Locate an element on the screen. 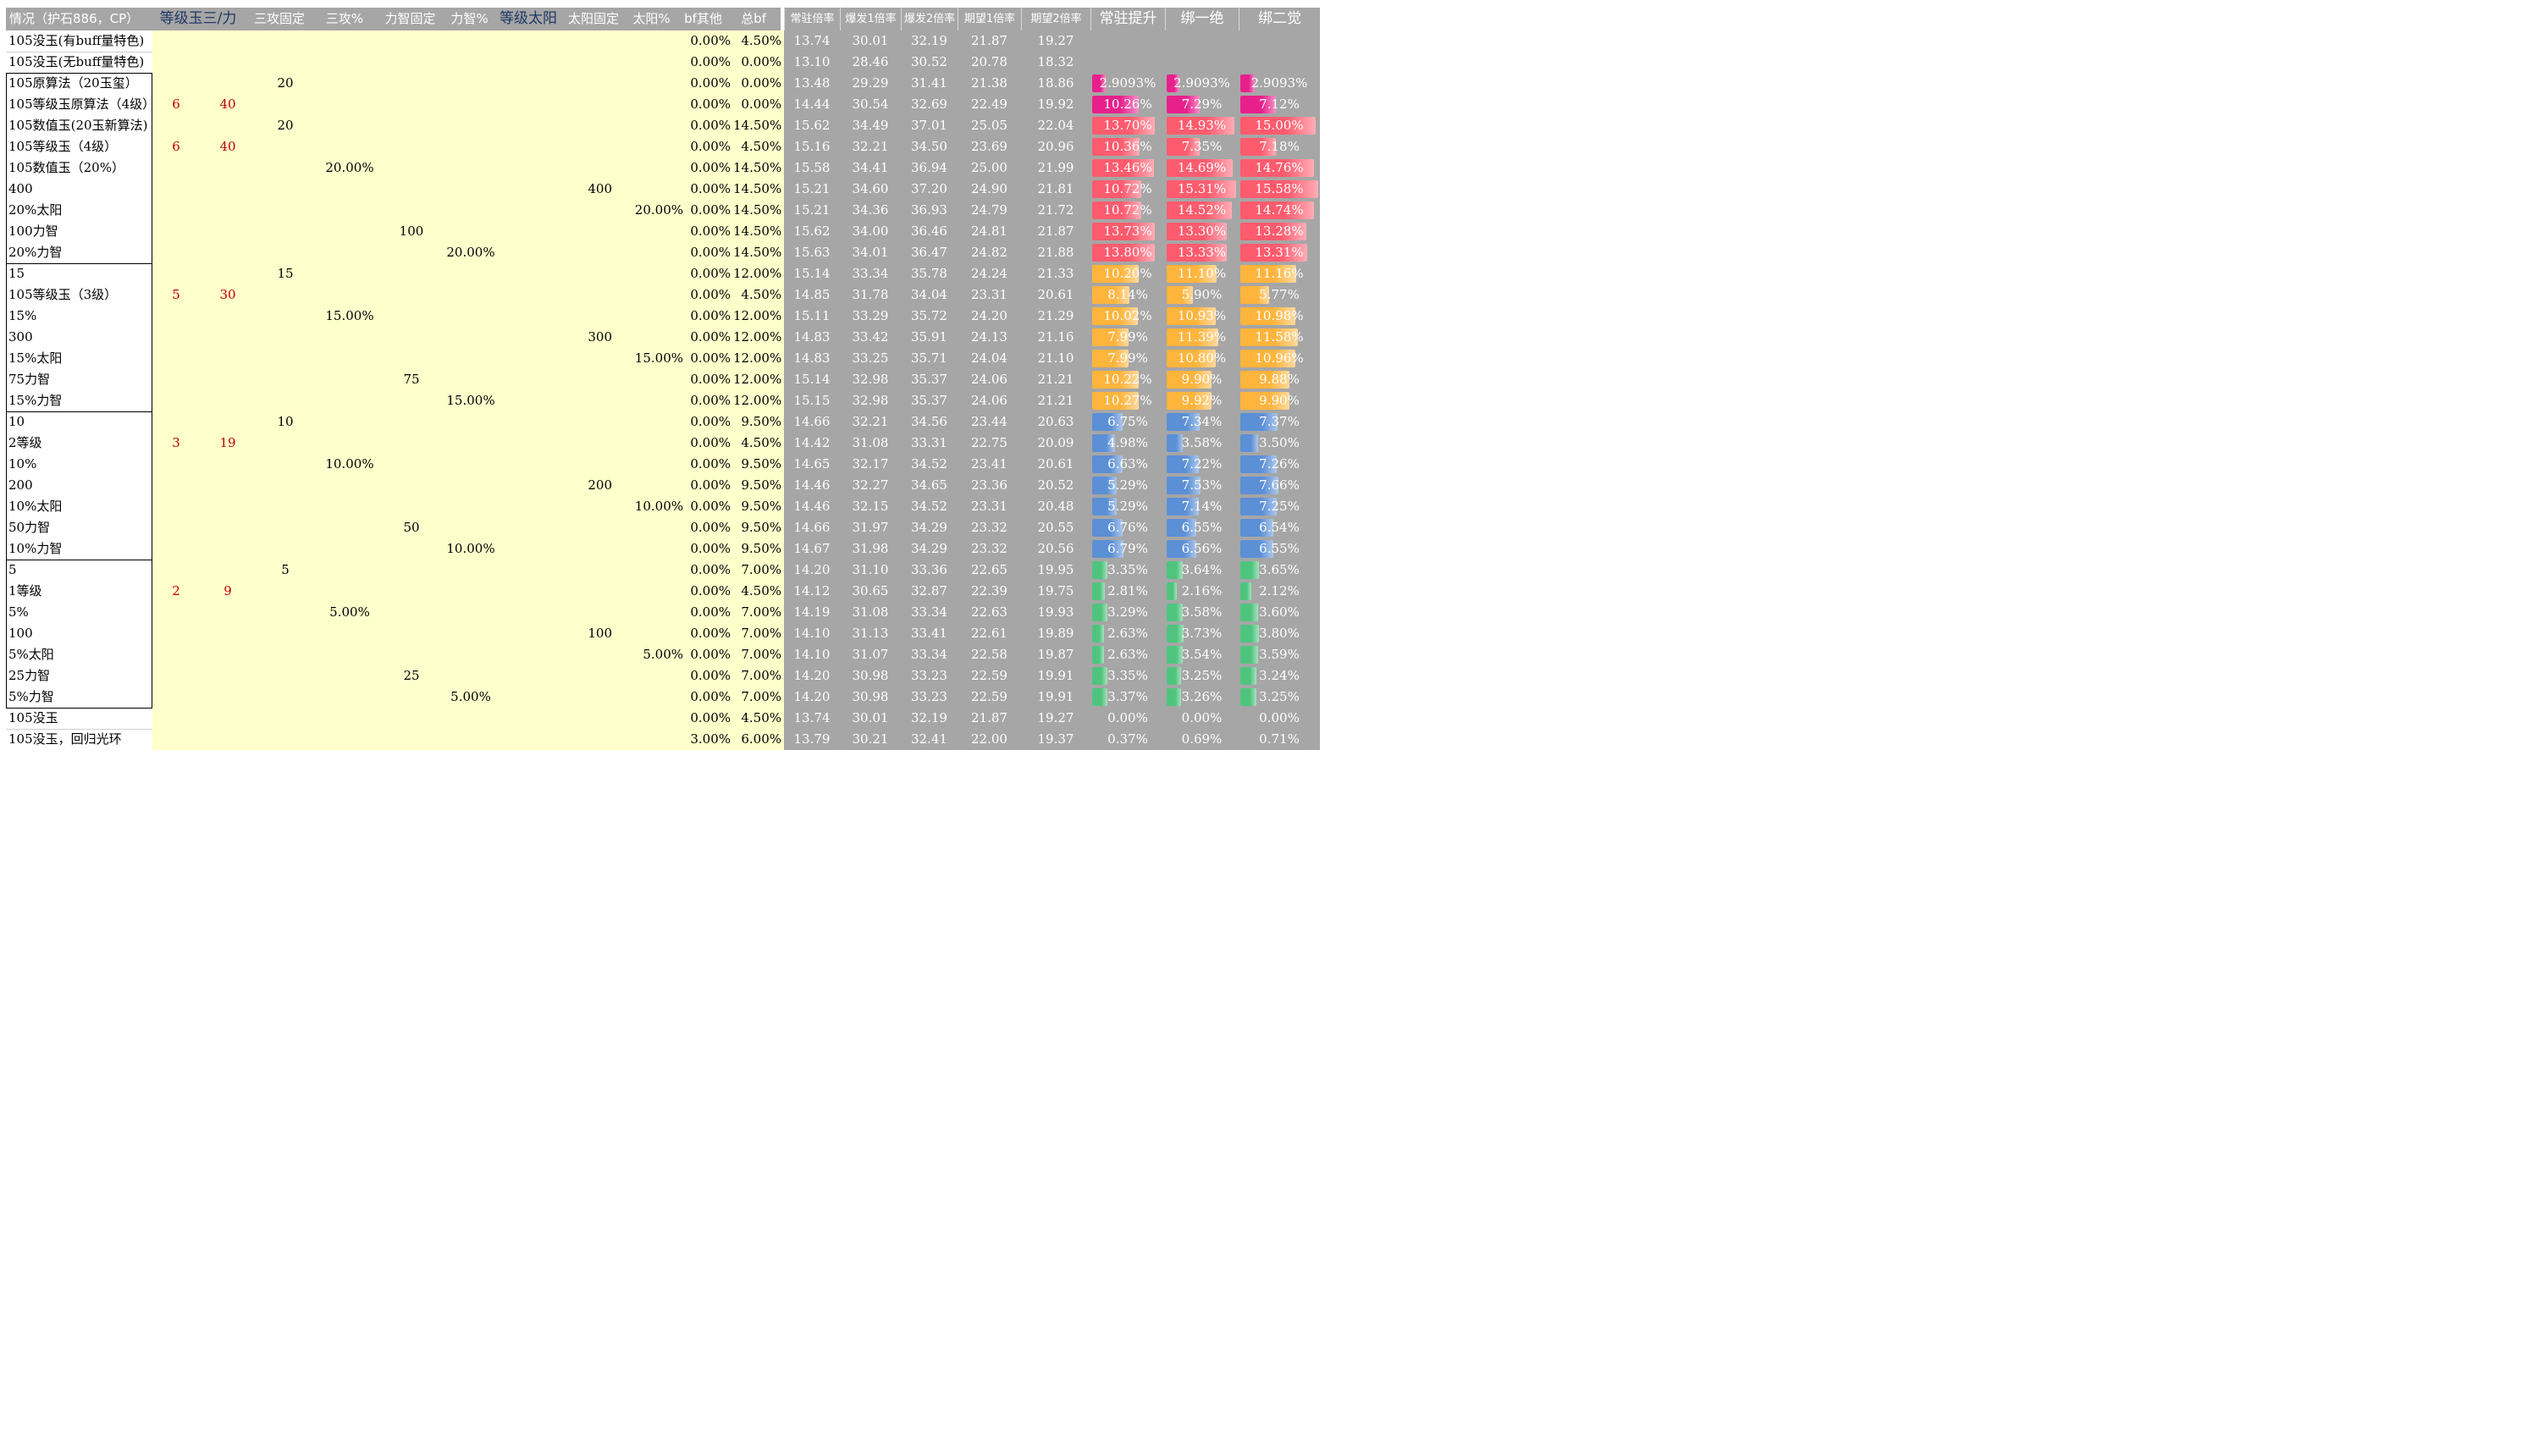  exp2-mult-cell: 20.55 is located at coordinates (1055, 527).